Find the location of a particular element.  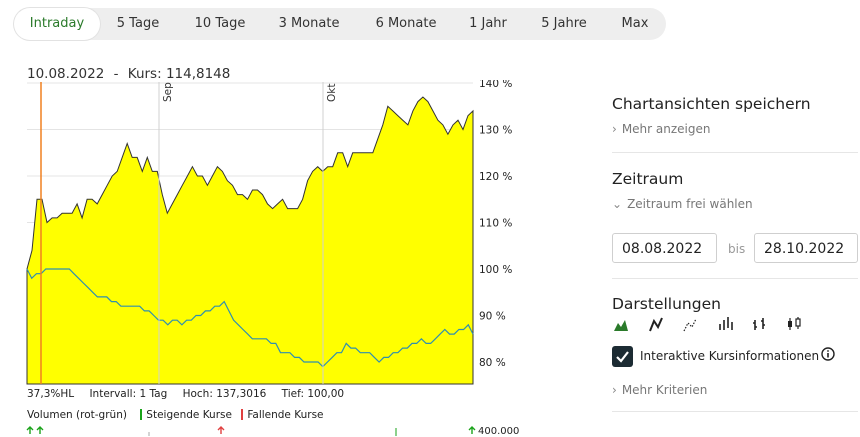

month-marker-label: Sep is located at coordinates (168, 92).